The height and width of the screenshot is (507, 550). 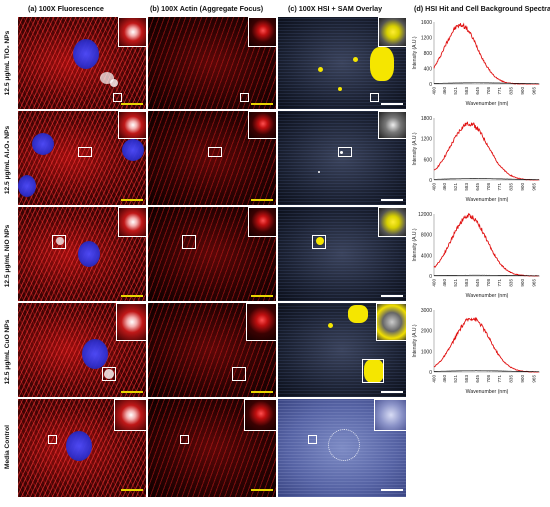 What do you see at coordinates (335, 8) in the screenshot?
I see `column-header-hsi-overlay: (c) 100X HSI + SAM Overlay` at bounding box center [335, 8].